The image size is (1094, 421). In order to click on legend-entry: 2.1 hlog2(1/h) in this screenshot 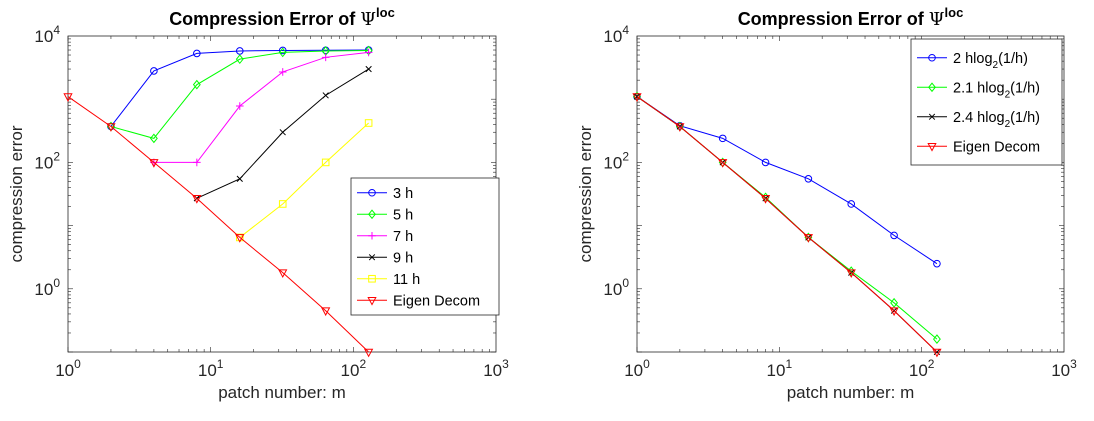, I will do `click(978, 90)`.